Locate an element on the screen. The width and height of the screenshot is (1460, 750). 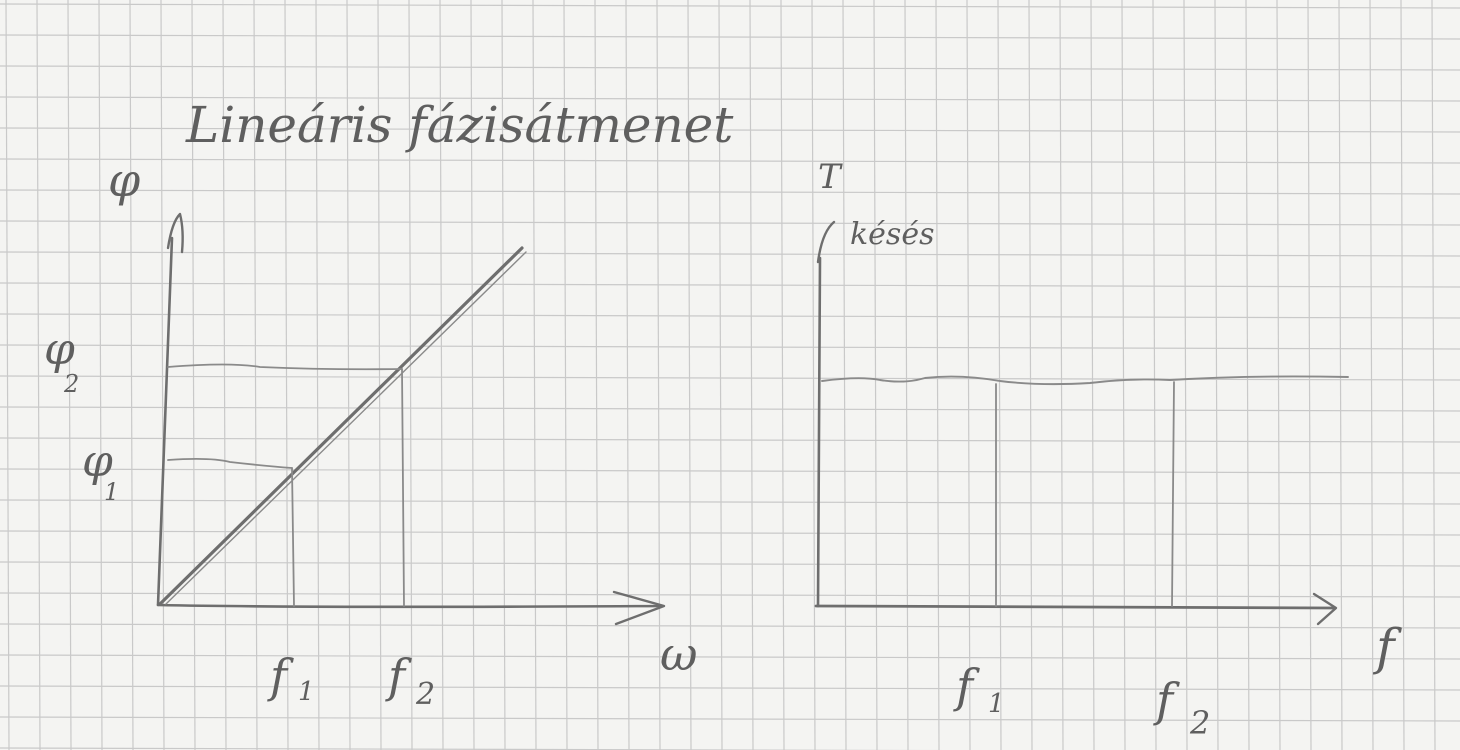
left-y-axis is located at coordinates (165, 421).